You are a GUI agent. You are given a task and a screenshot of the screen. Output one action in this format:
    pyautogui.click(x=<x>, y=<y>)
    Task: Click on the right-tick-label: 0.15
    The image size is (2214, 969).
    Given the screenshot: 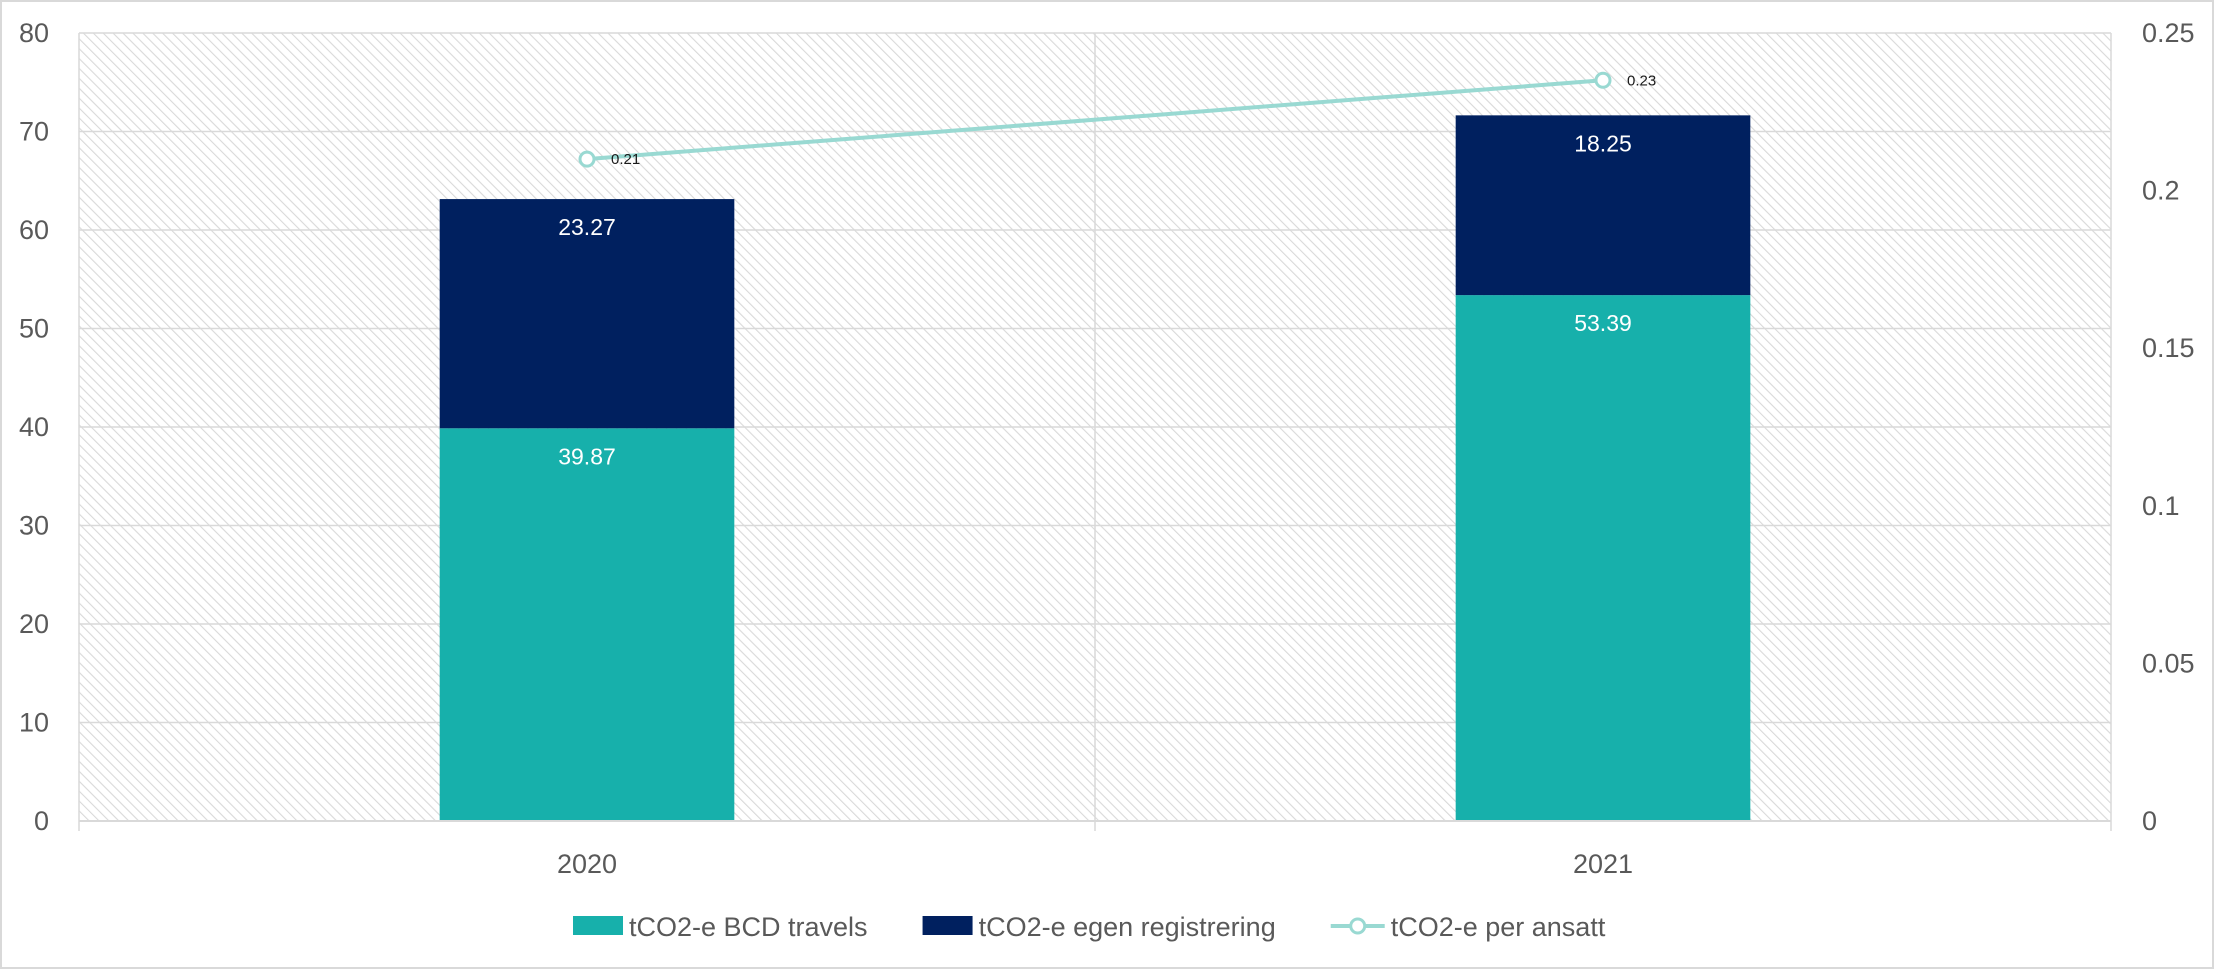 What is the action you would take?
    pyautogui.click(x=2168, y=348)
    